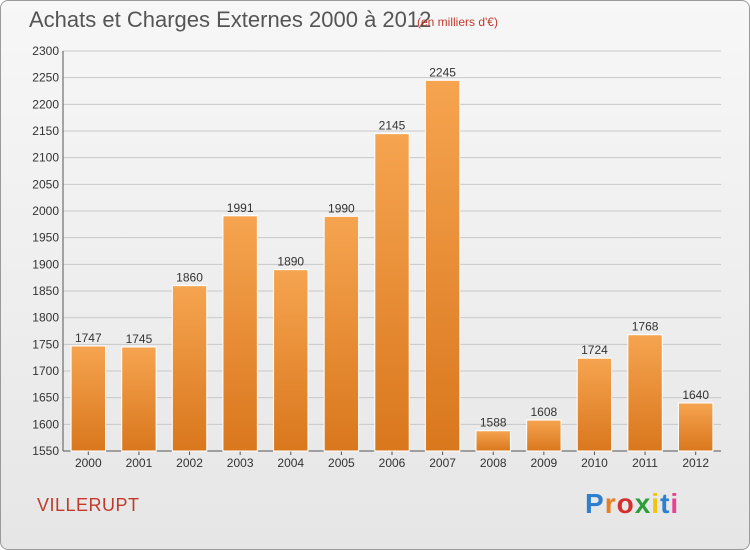 This screenshot has height=550, width=750. Describe the element at coordinates (665, 503) in the screenshot. I see `logo-letter: t` at that location.